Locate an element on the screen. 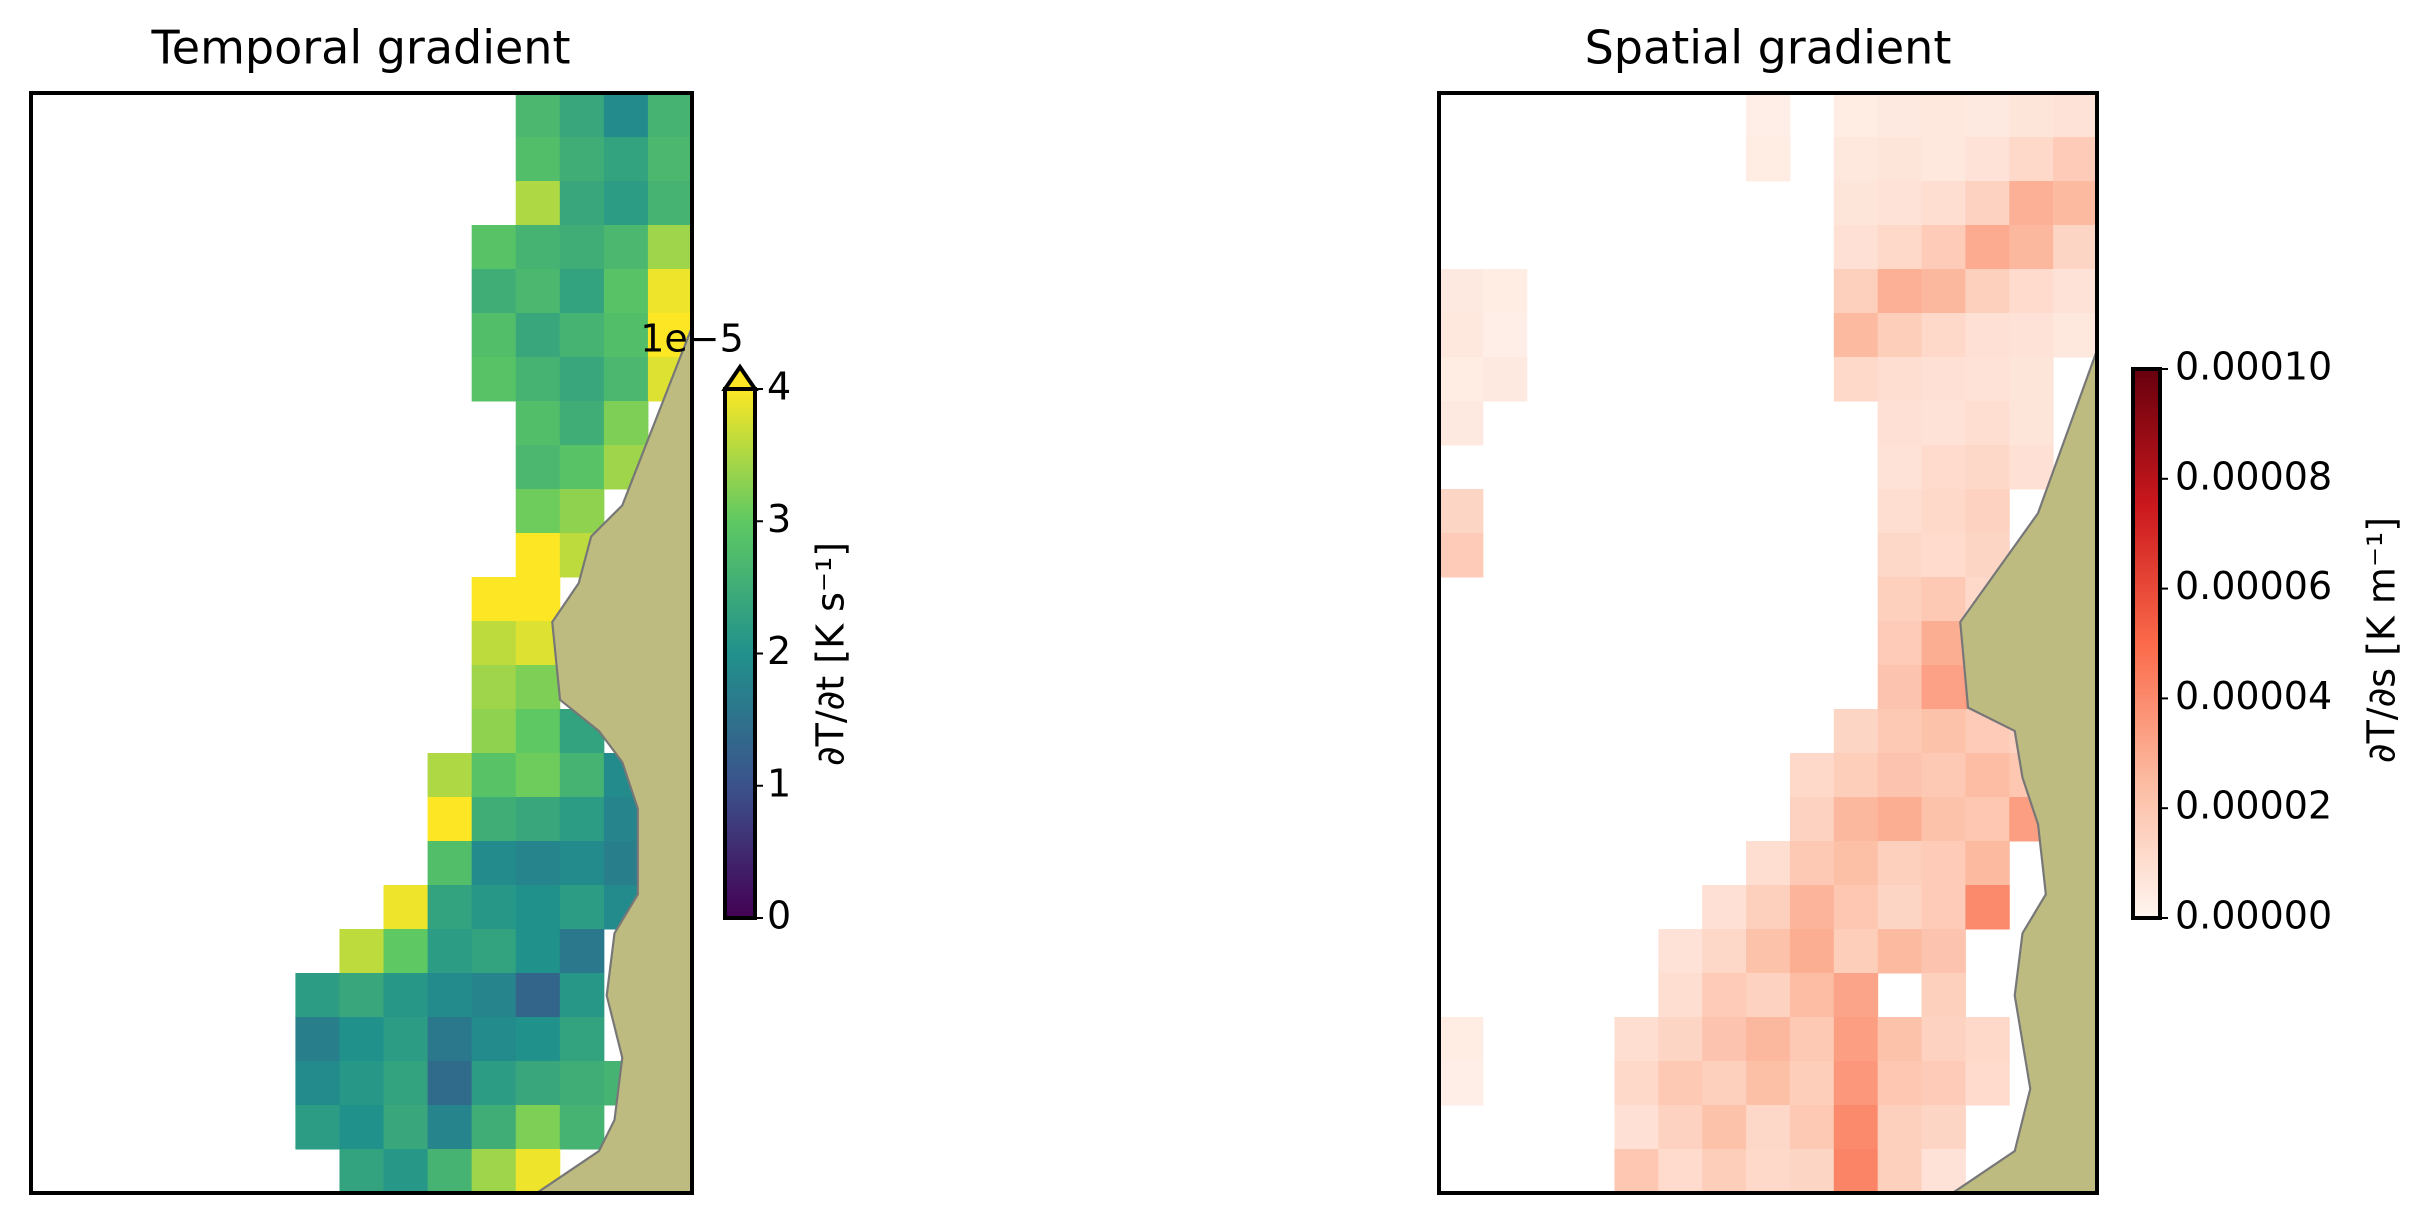 The image size is (2427, 1221). chart-title: Temporal gradient is located at coordinates (360, 48).